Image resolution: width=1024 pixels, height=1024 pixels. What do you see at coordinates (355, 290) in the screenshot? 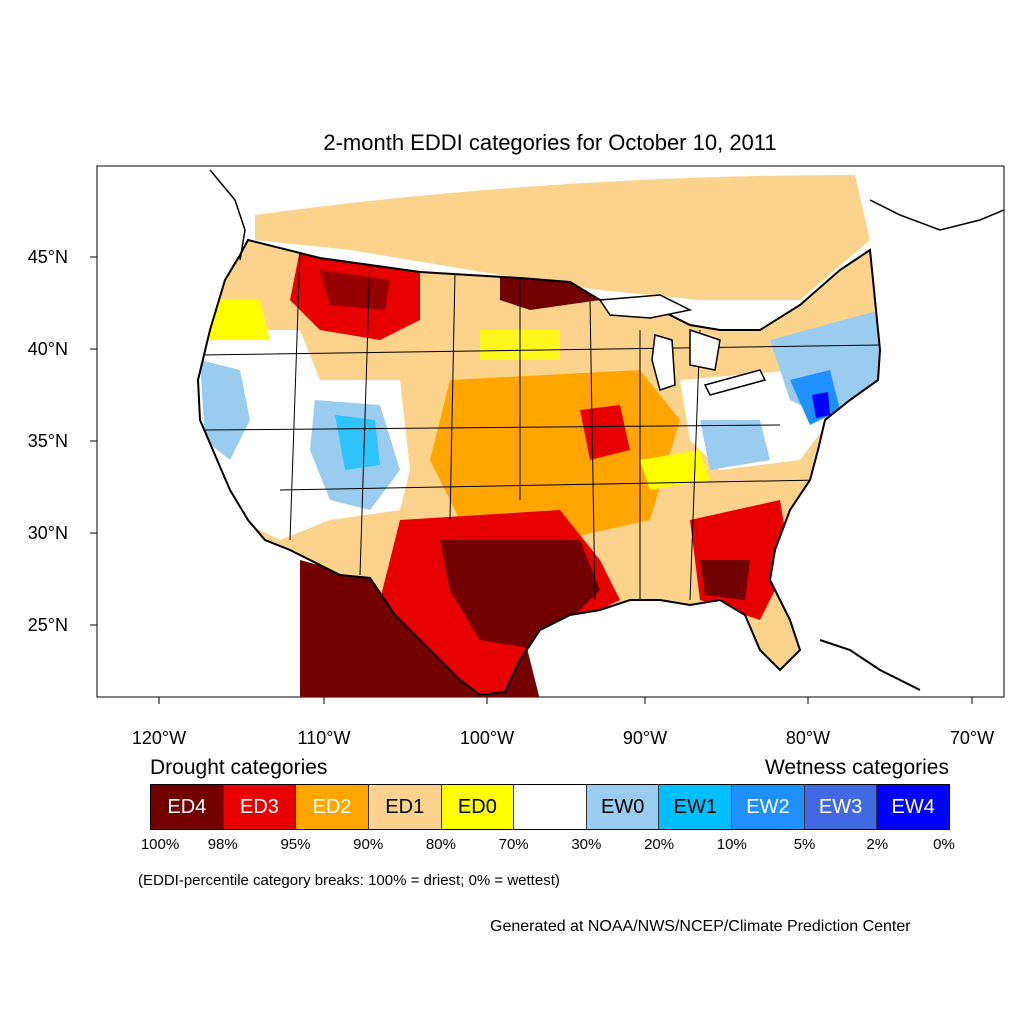
I see `montana-severe-core` at bounding box center [355, 290].